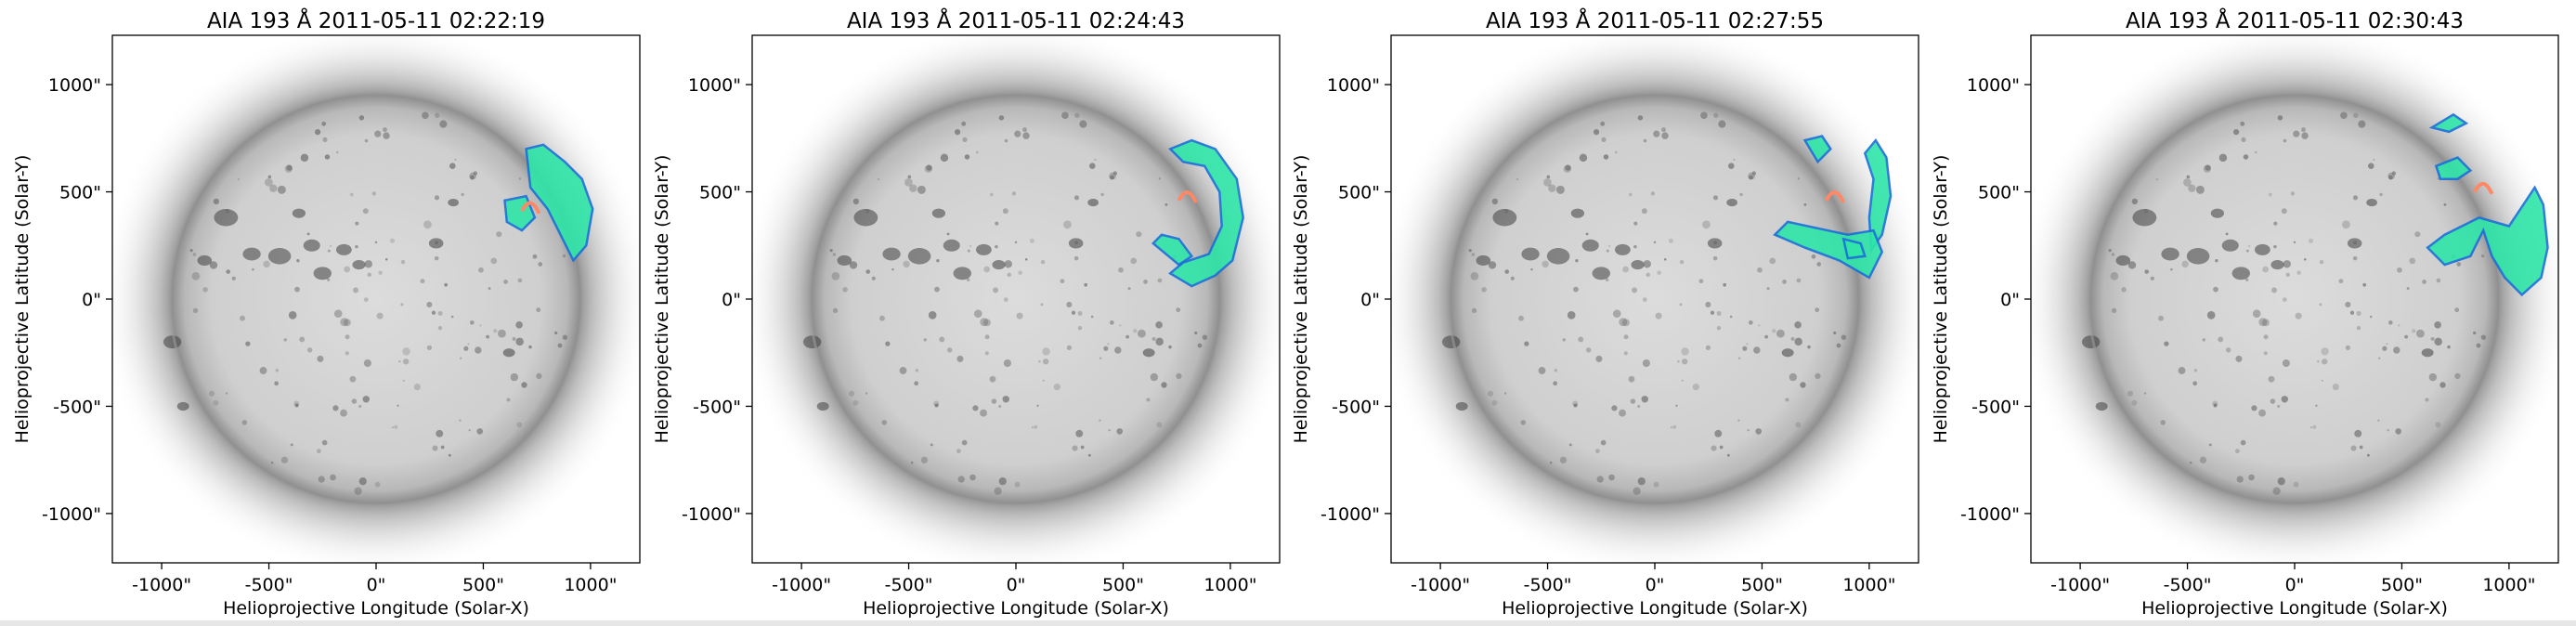  I want to click on limb, so click(1655, 299).